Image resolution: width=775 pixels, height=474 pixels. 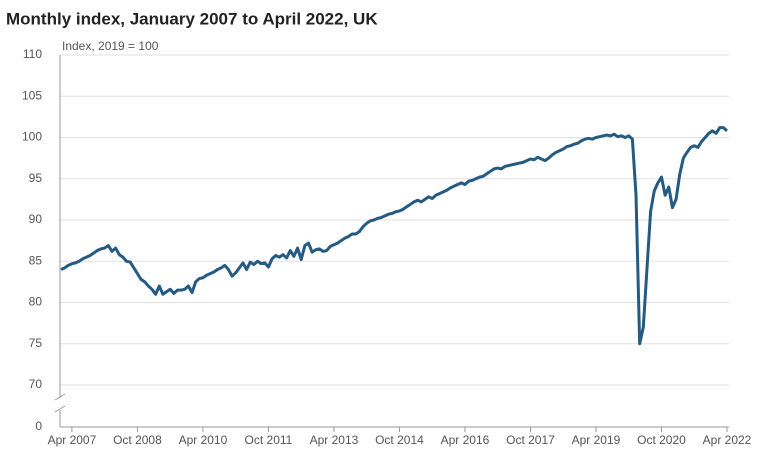 I want to click on y-tick-label: 105, so click(x=32, y=95).